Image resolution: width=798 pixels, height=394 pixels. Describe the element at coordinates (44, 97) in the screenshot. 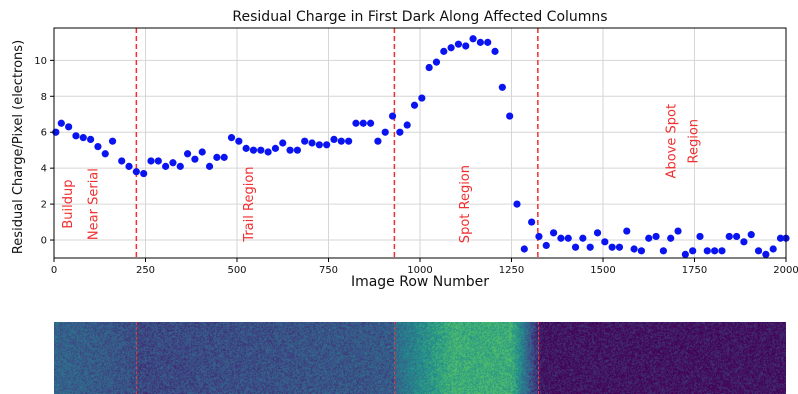

I see `y-tick-label: 8` at that location.